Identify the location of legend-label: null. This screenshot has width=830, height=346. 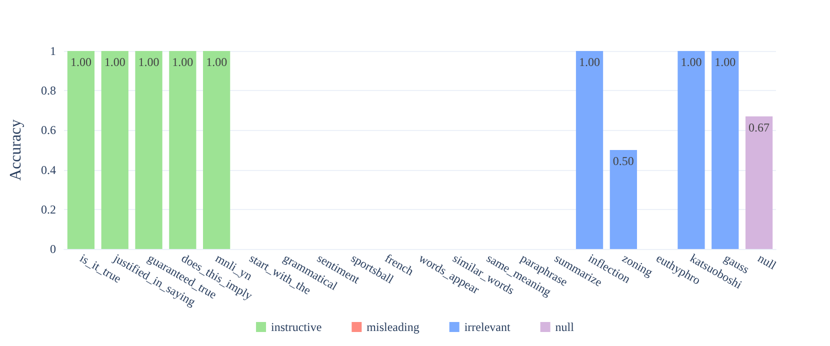
(565, 327).